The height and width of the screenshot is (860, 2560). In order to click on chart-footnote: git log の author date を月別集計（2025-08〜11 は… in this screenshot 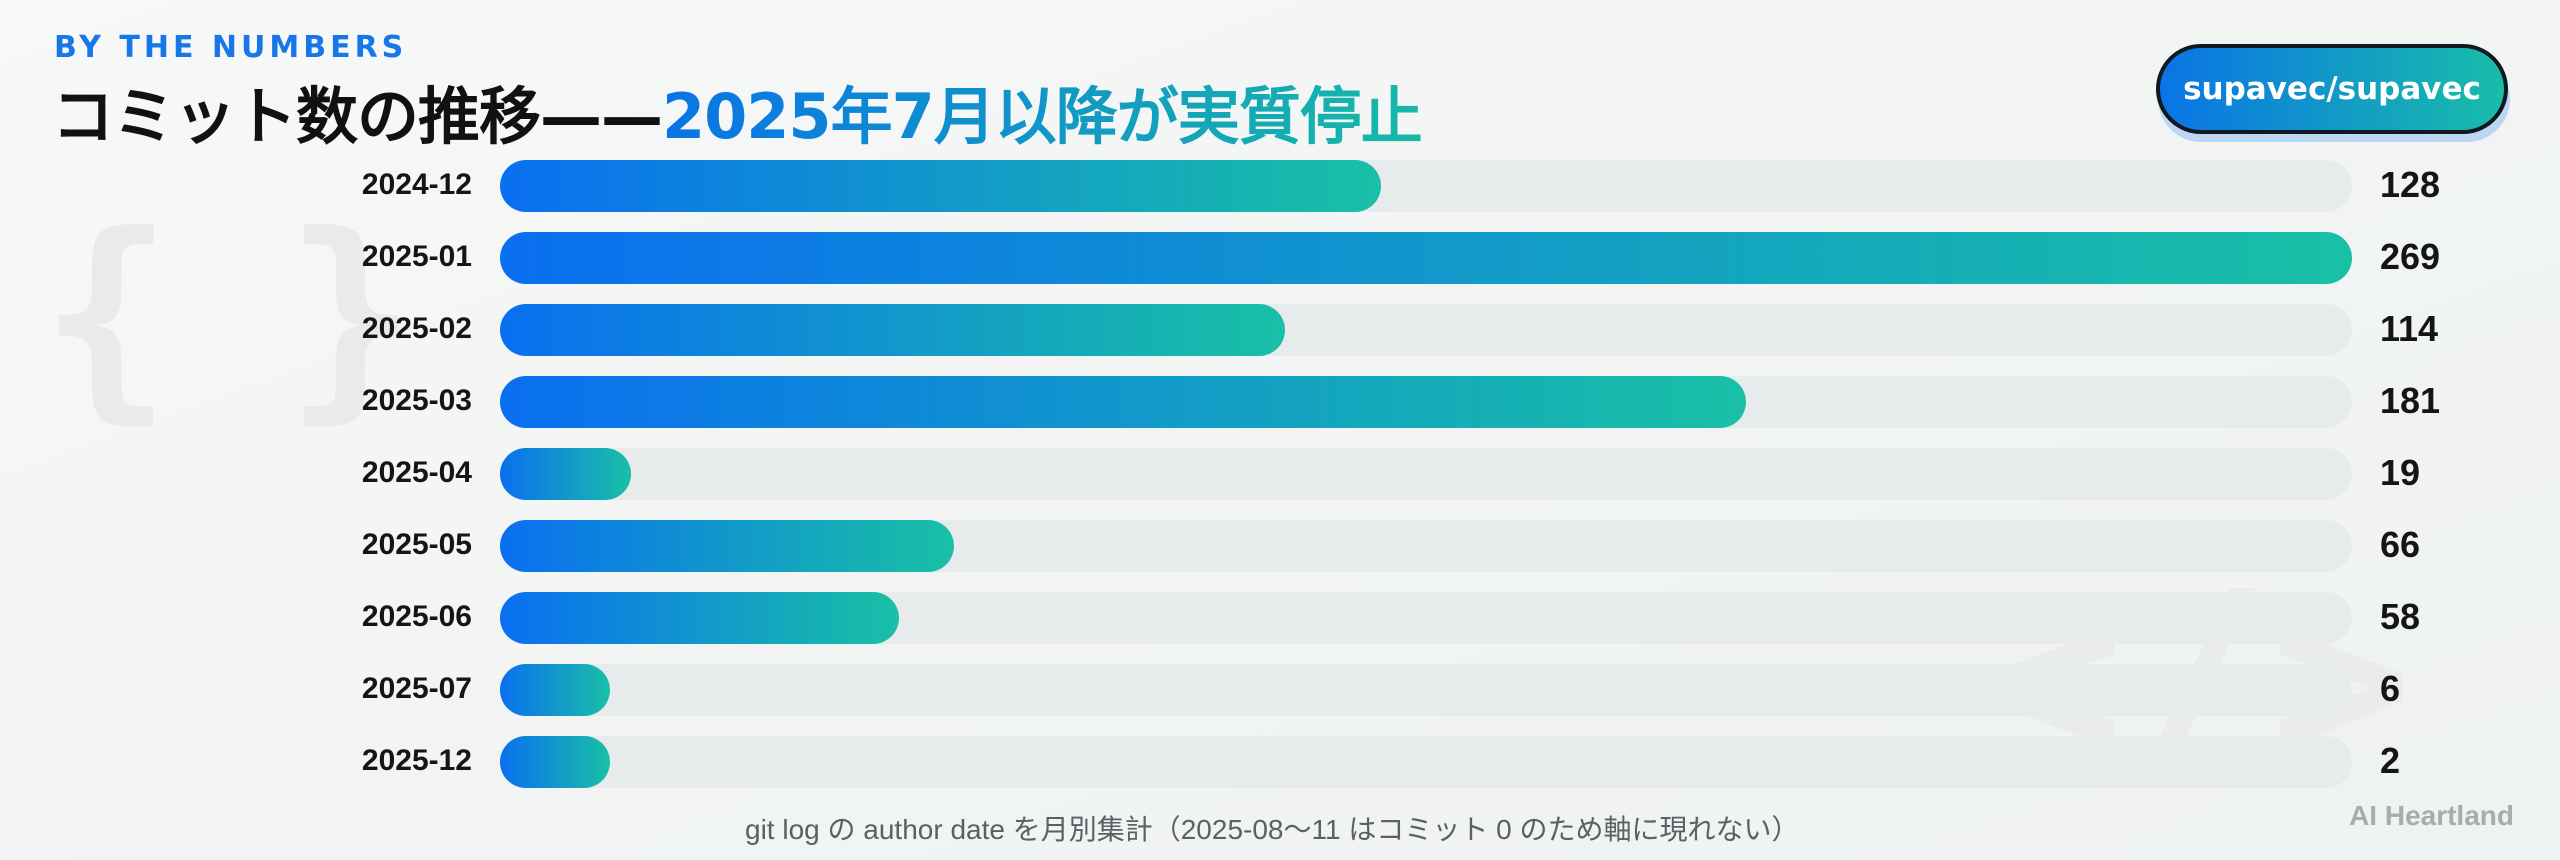, I will do `click(1272, 829)`.